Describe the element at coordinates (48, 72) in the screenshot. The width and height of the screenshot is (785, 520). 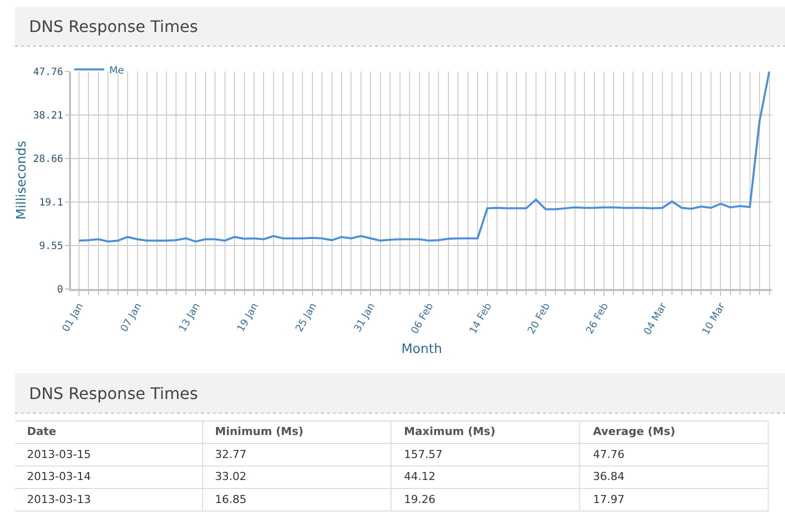
I see `y-tick-label: 47.76` at that location.